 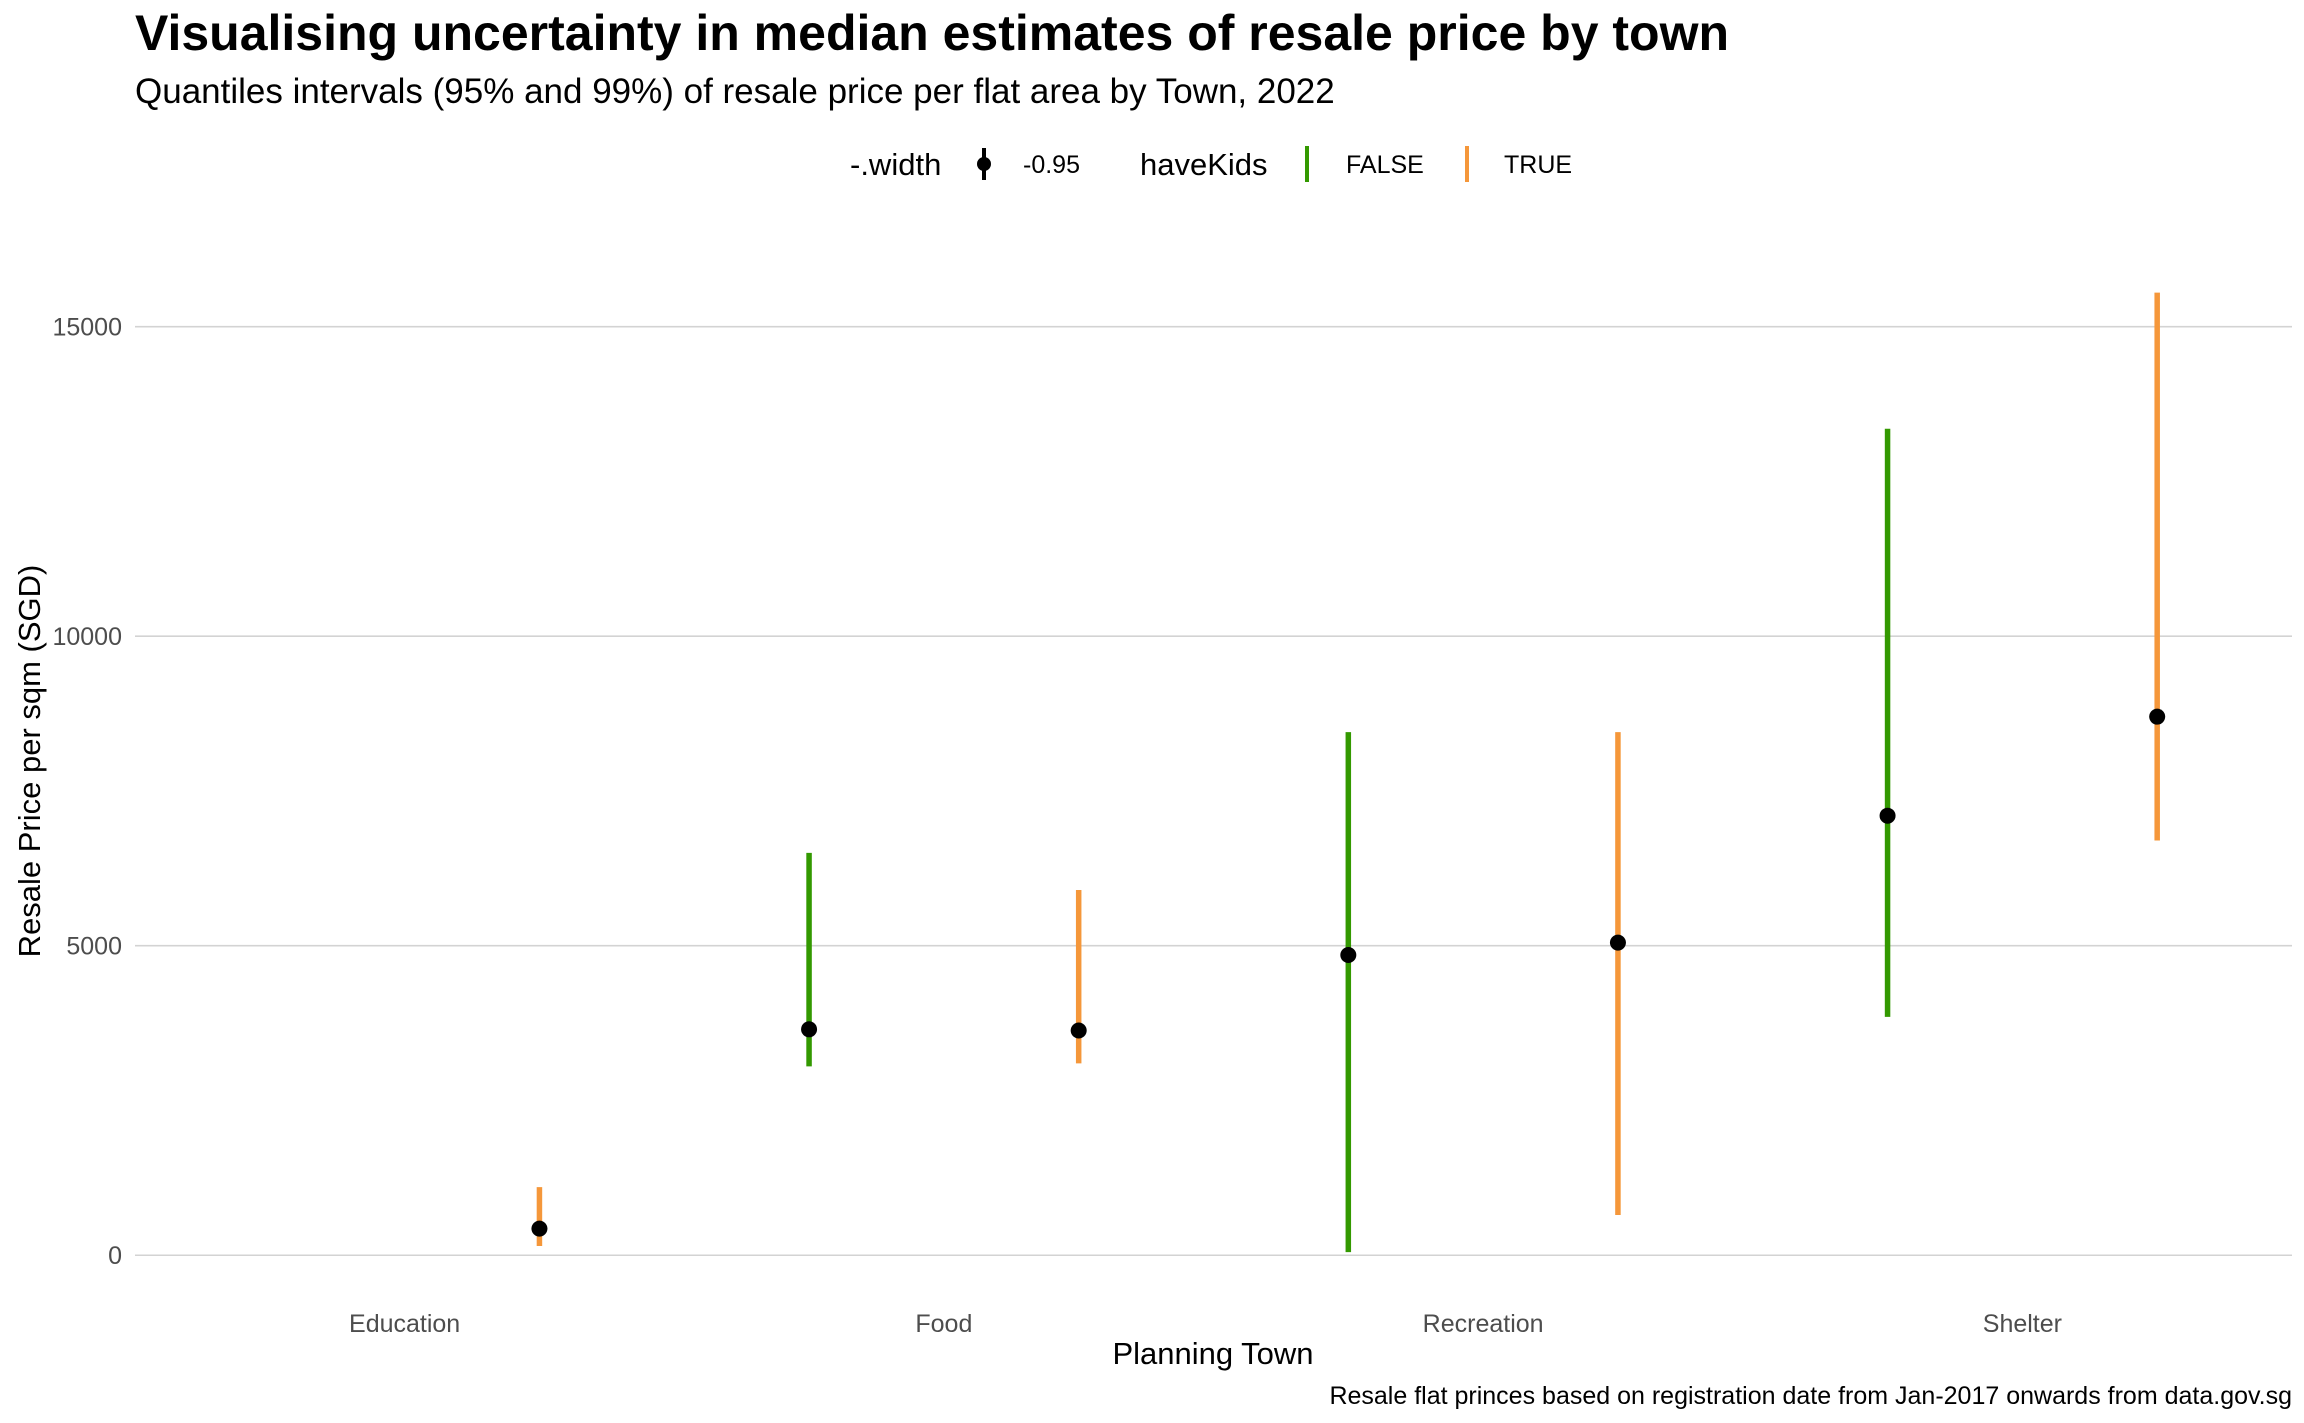 I want to click on legend-width-key-point, so click(x=984, y=164).